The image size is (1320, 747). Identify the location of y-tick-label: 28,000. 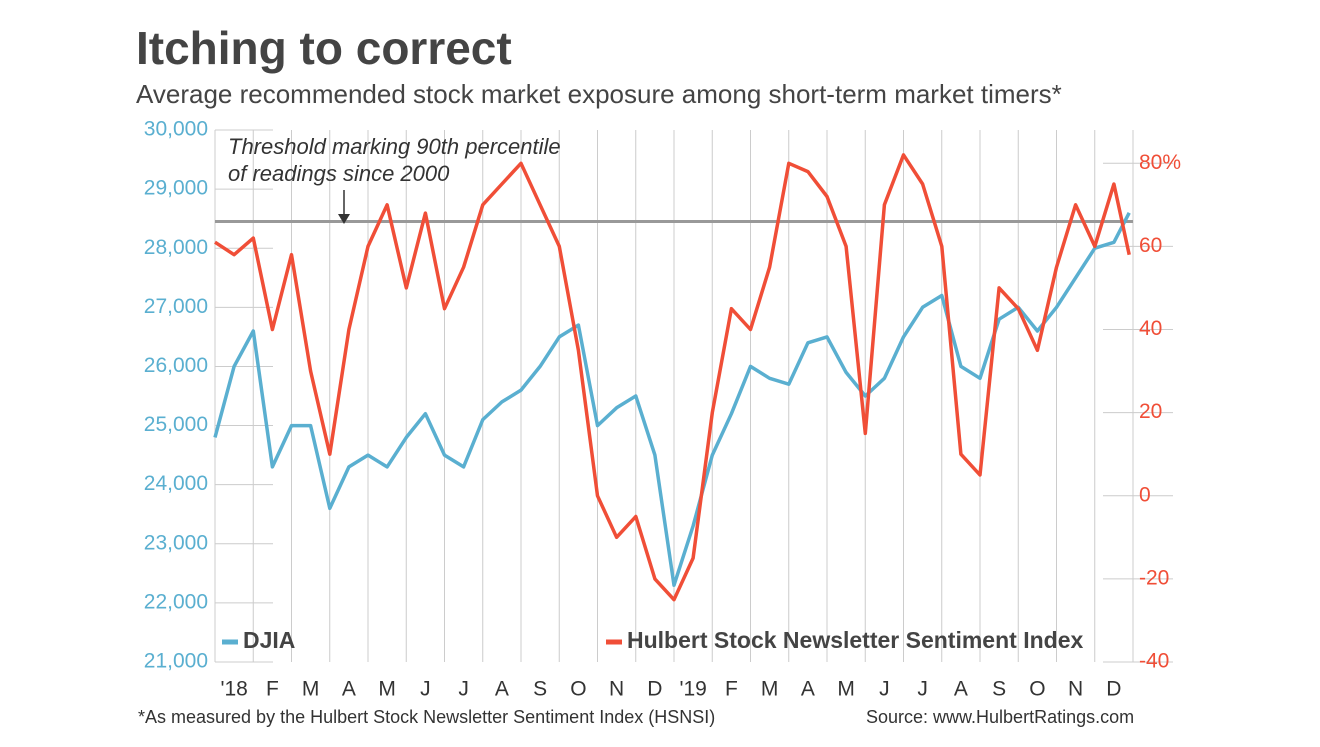
(176, 247).